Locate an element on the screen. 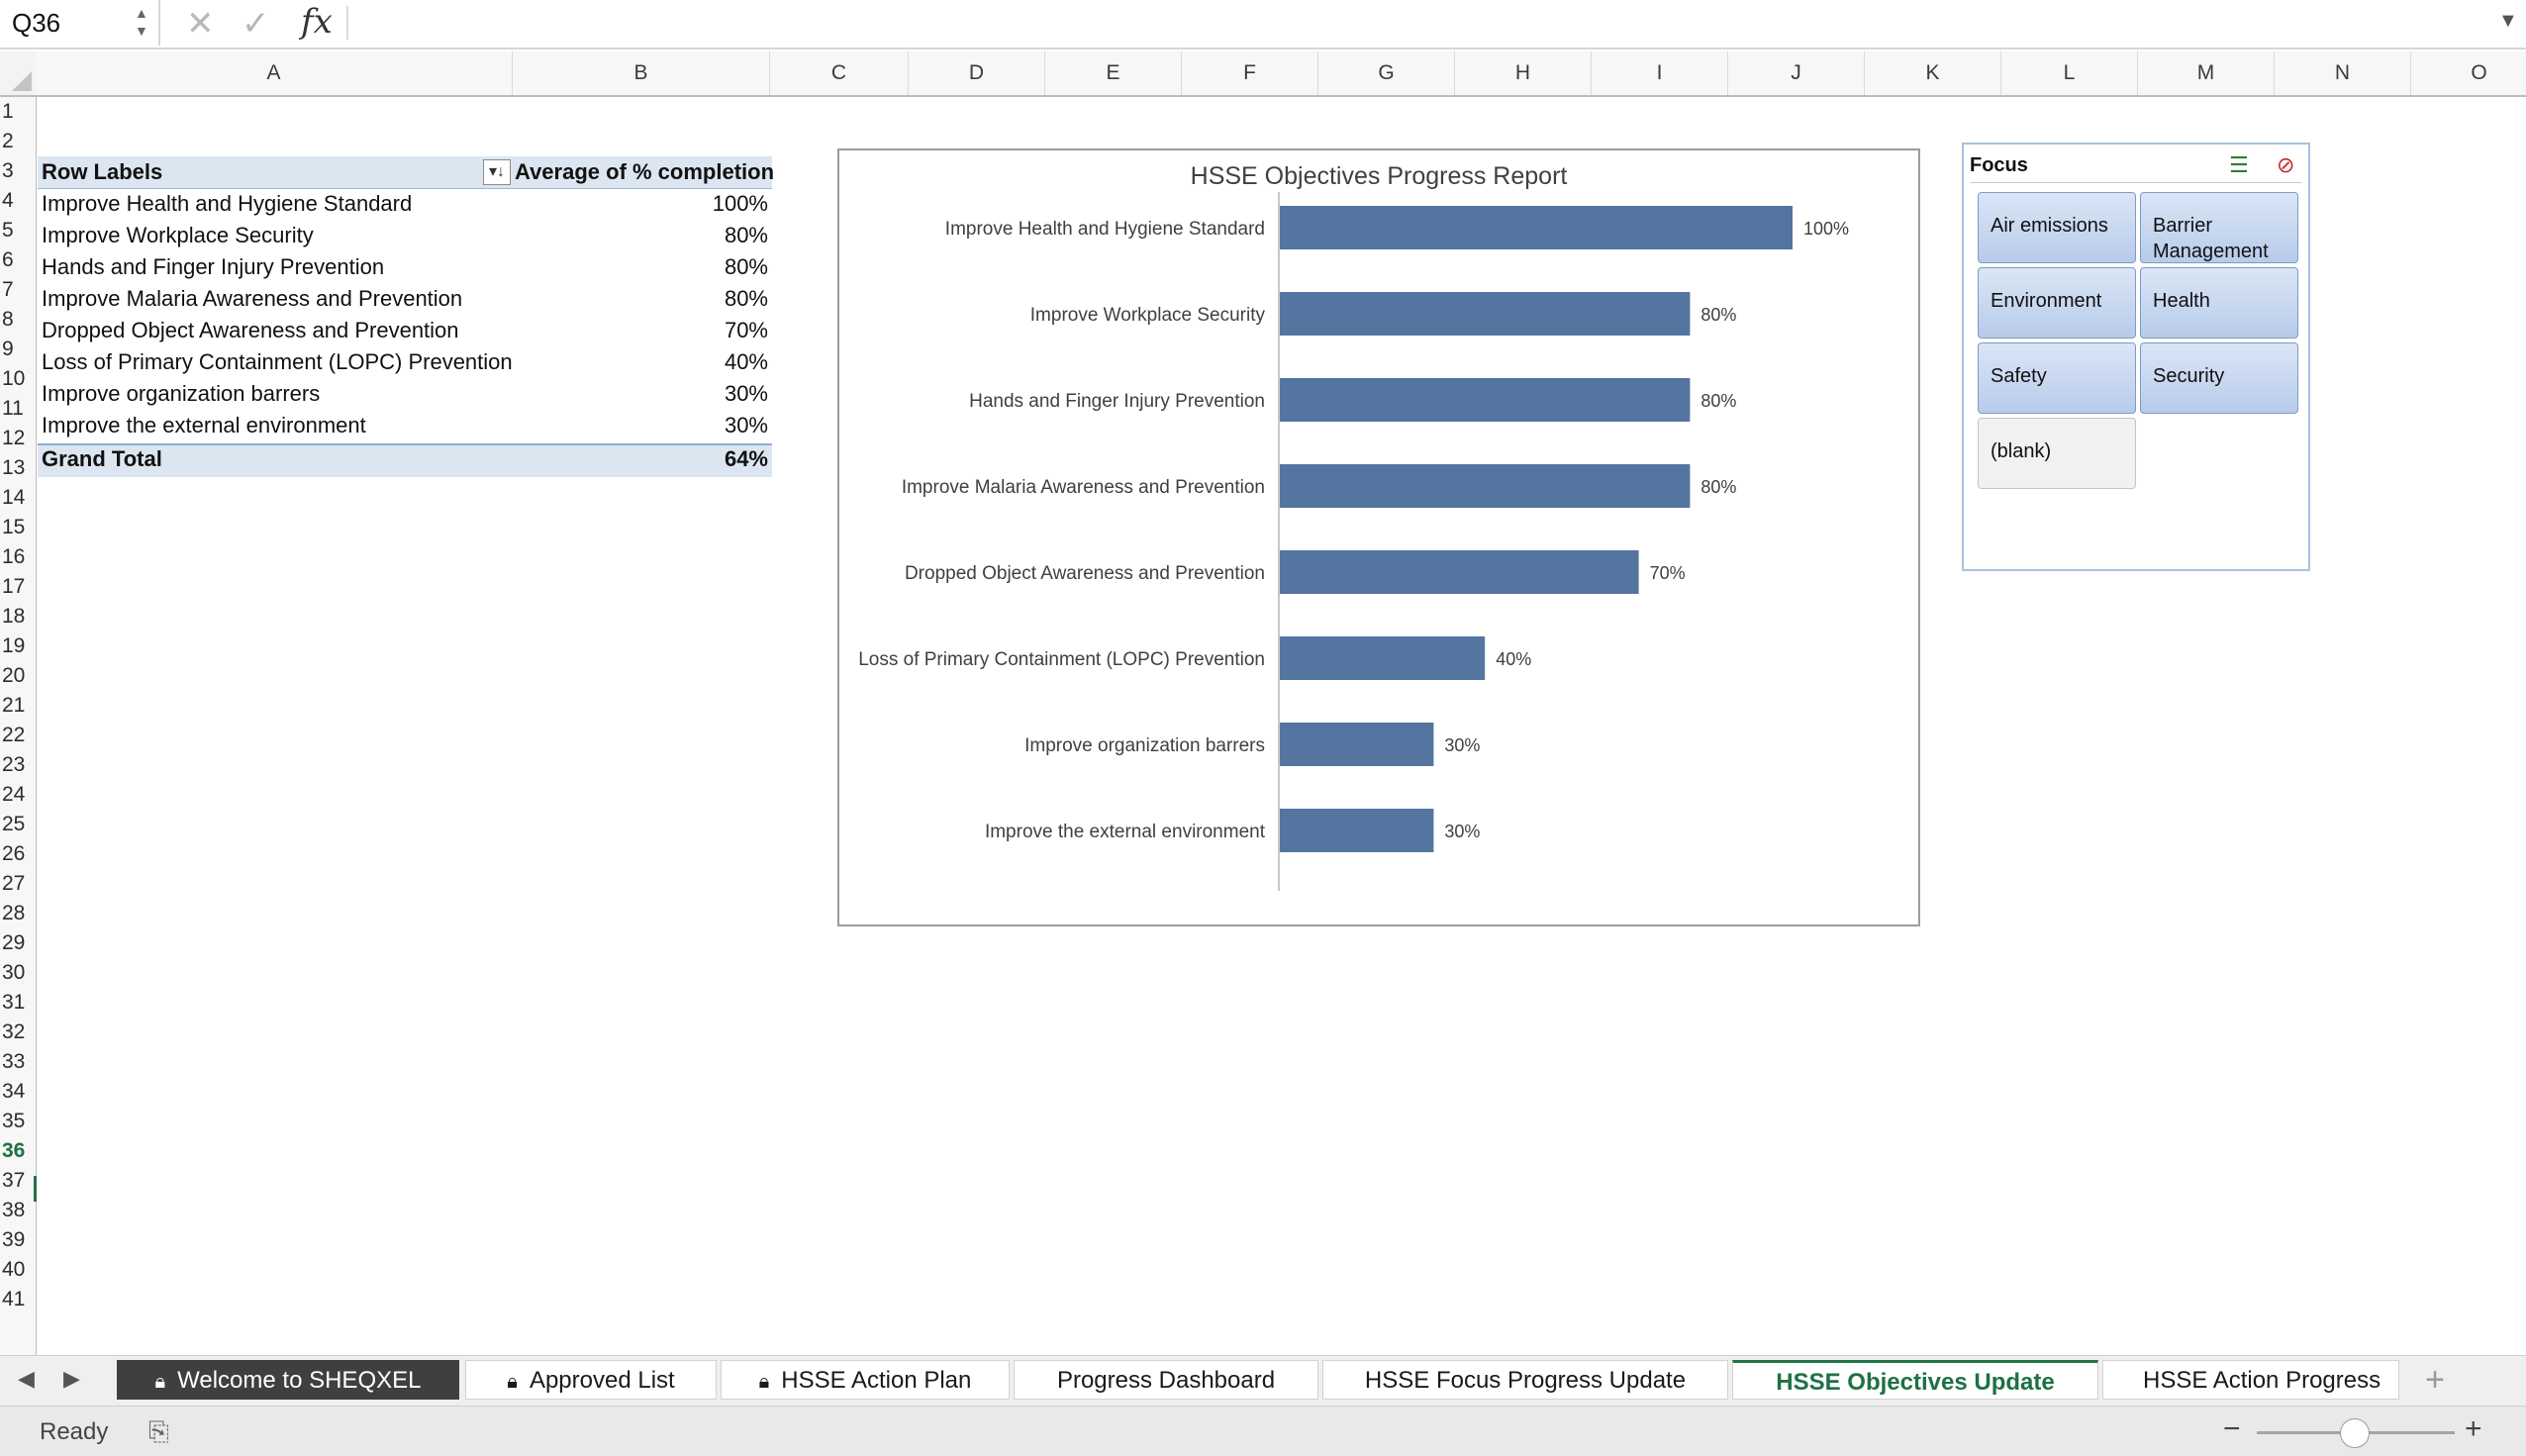 The image size is (2526, 1456). name-box: Q36 ▲ ▼ is located at coordinates (80, 23).